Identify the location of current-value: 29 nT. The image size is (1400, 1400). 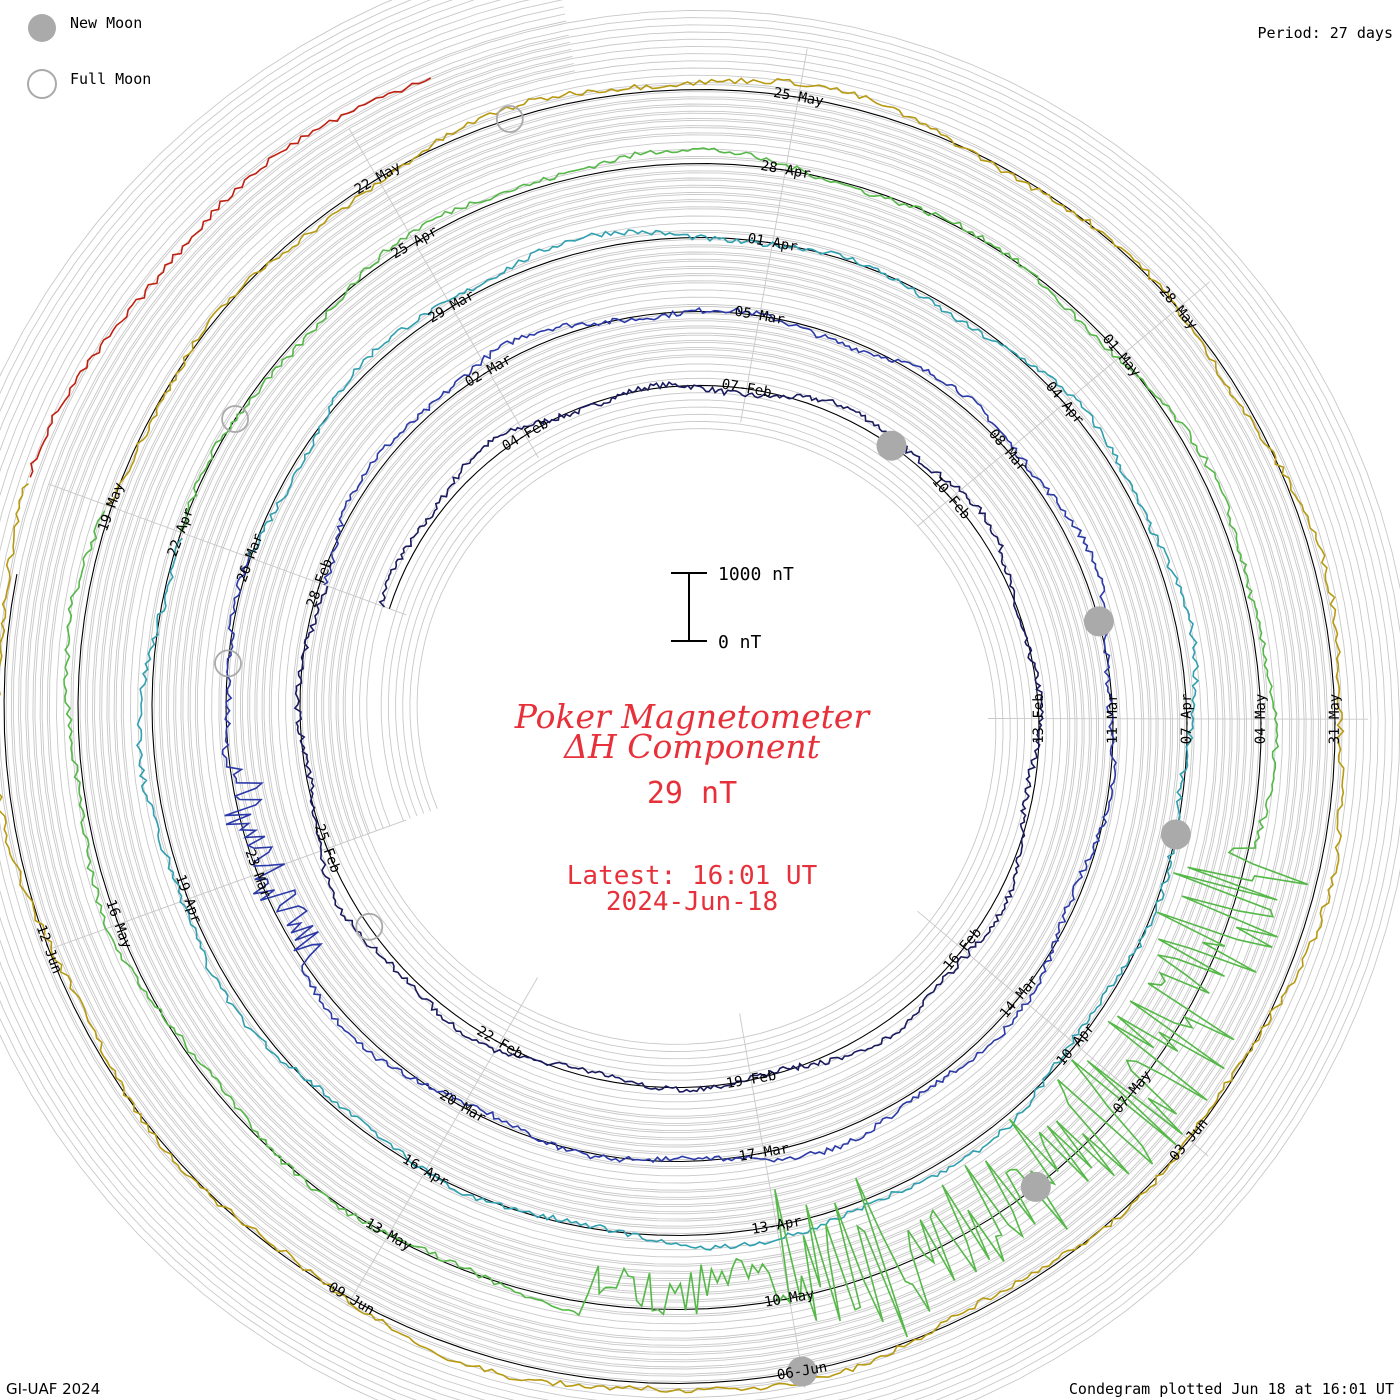
(692, 793).